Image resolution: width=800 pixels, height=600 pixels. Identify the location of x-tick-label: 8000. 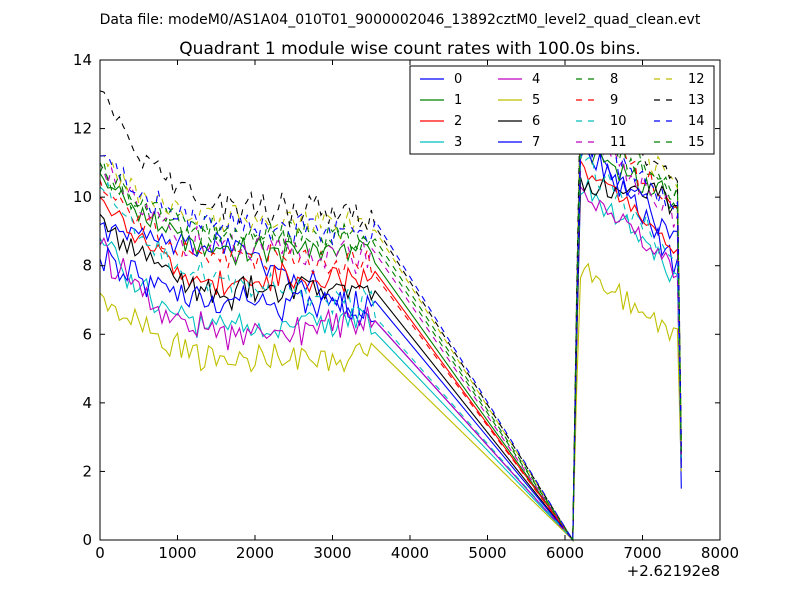
(720, 553).